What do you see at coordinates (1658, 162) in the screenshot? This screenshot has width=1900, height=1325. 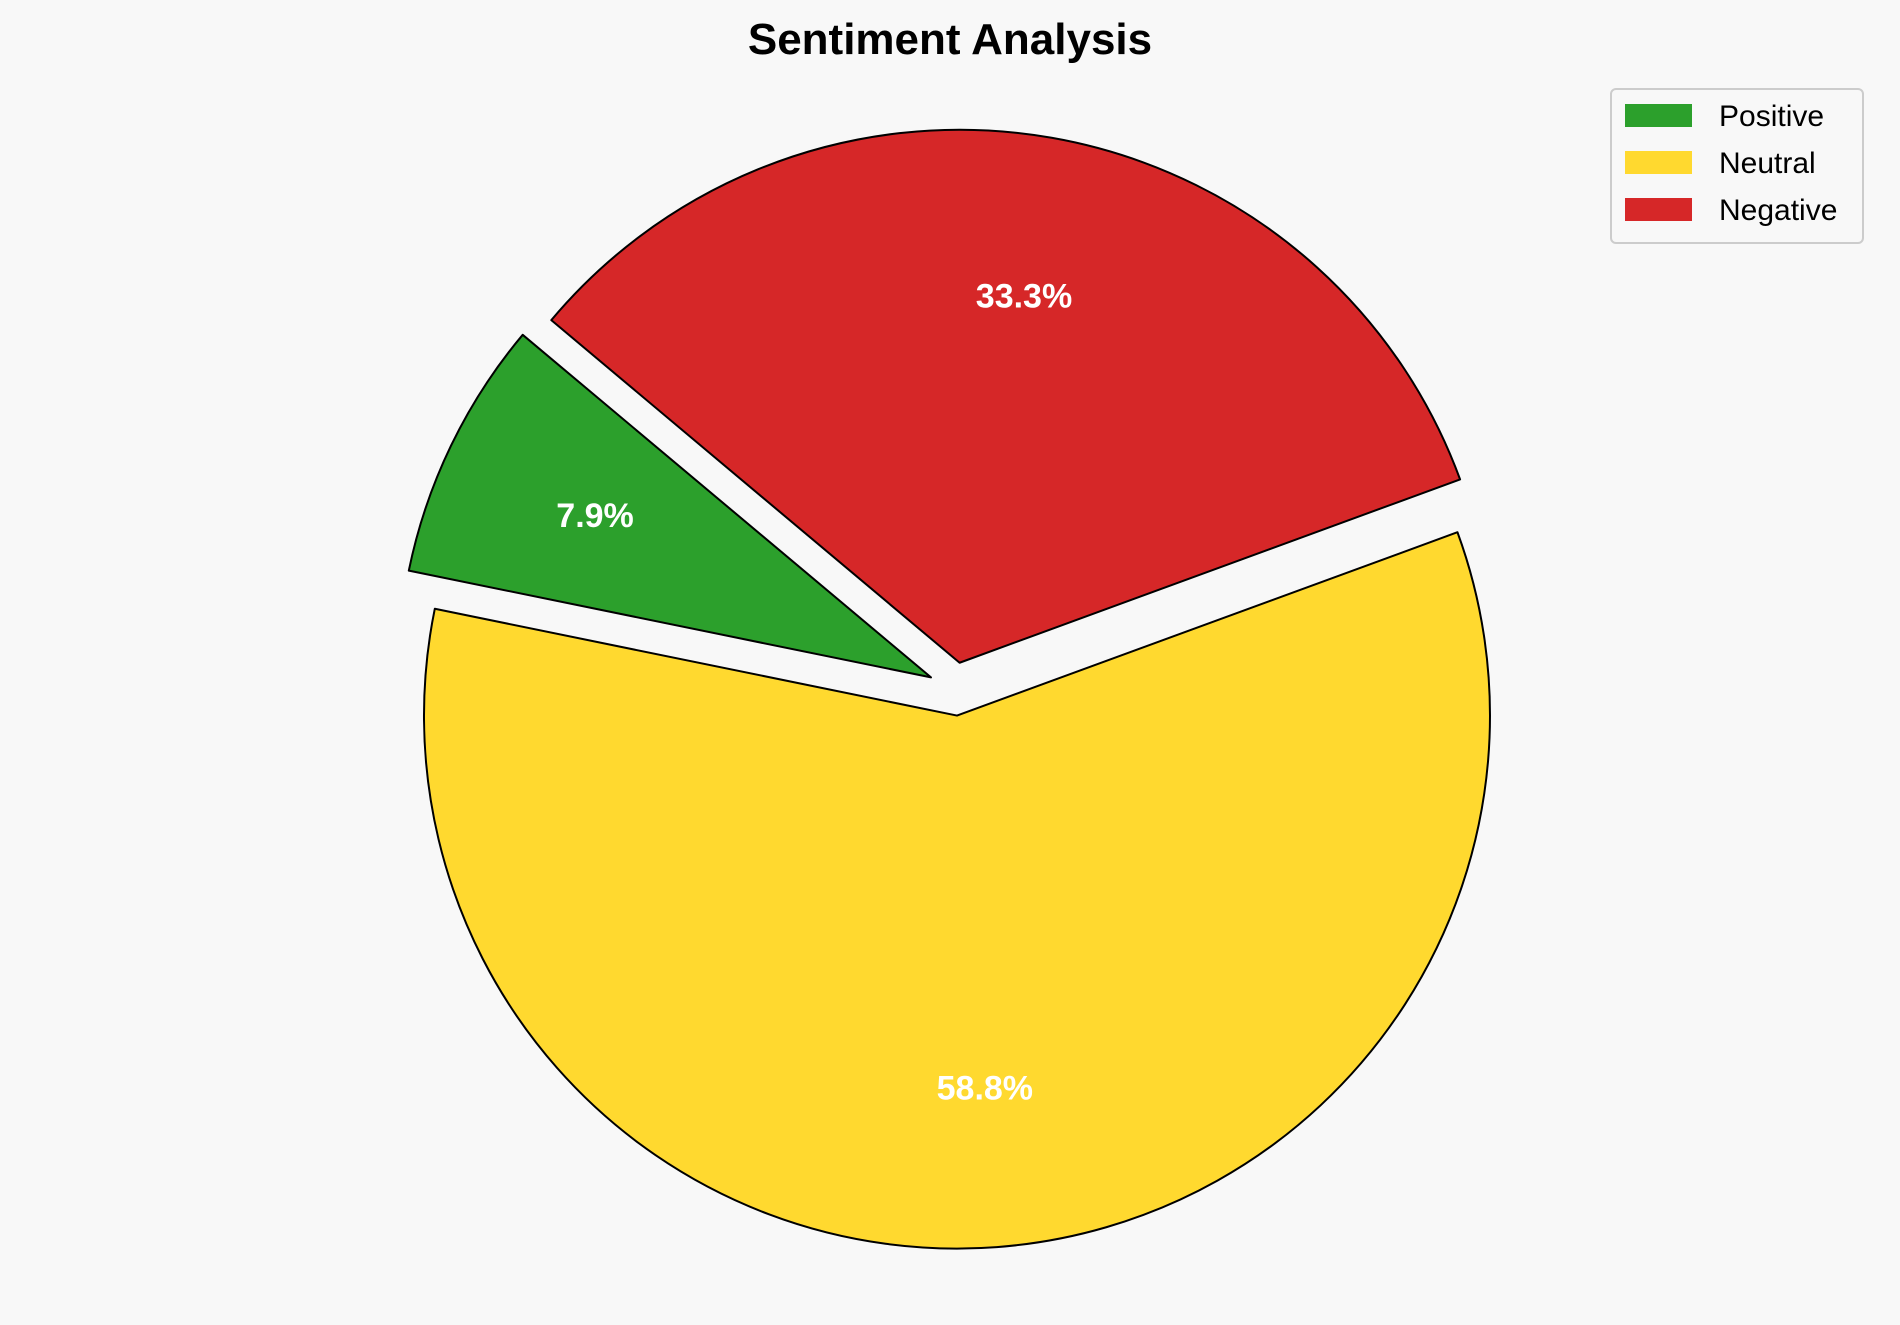 I see `legend-swatch-neutral` at bounding box center [1658, 162].